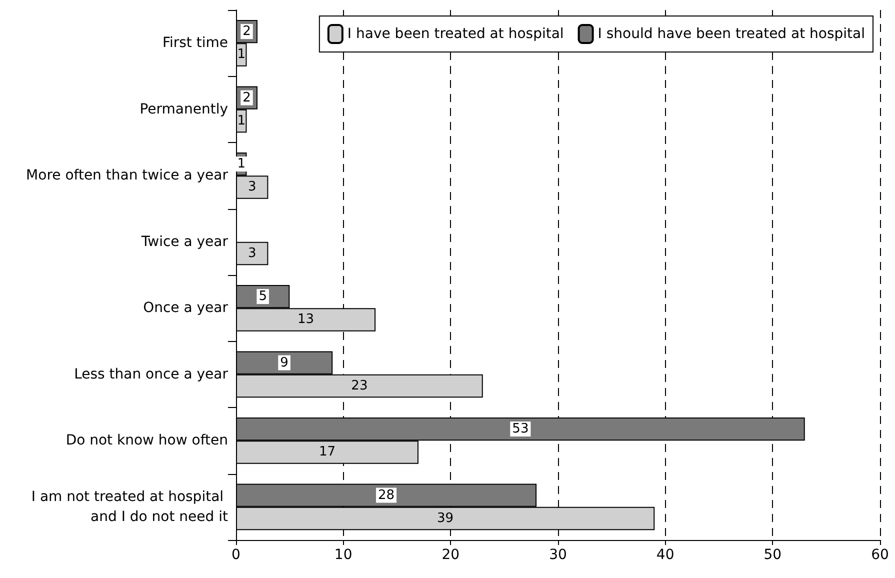 Image resolution: width=895 pixels, height=578 pixels. What do you see at coordinates (880, 555) in the screenshot?
I see `x-tick-label: 60` at bounding box center [880, 555].